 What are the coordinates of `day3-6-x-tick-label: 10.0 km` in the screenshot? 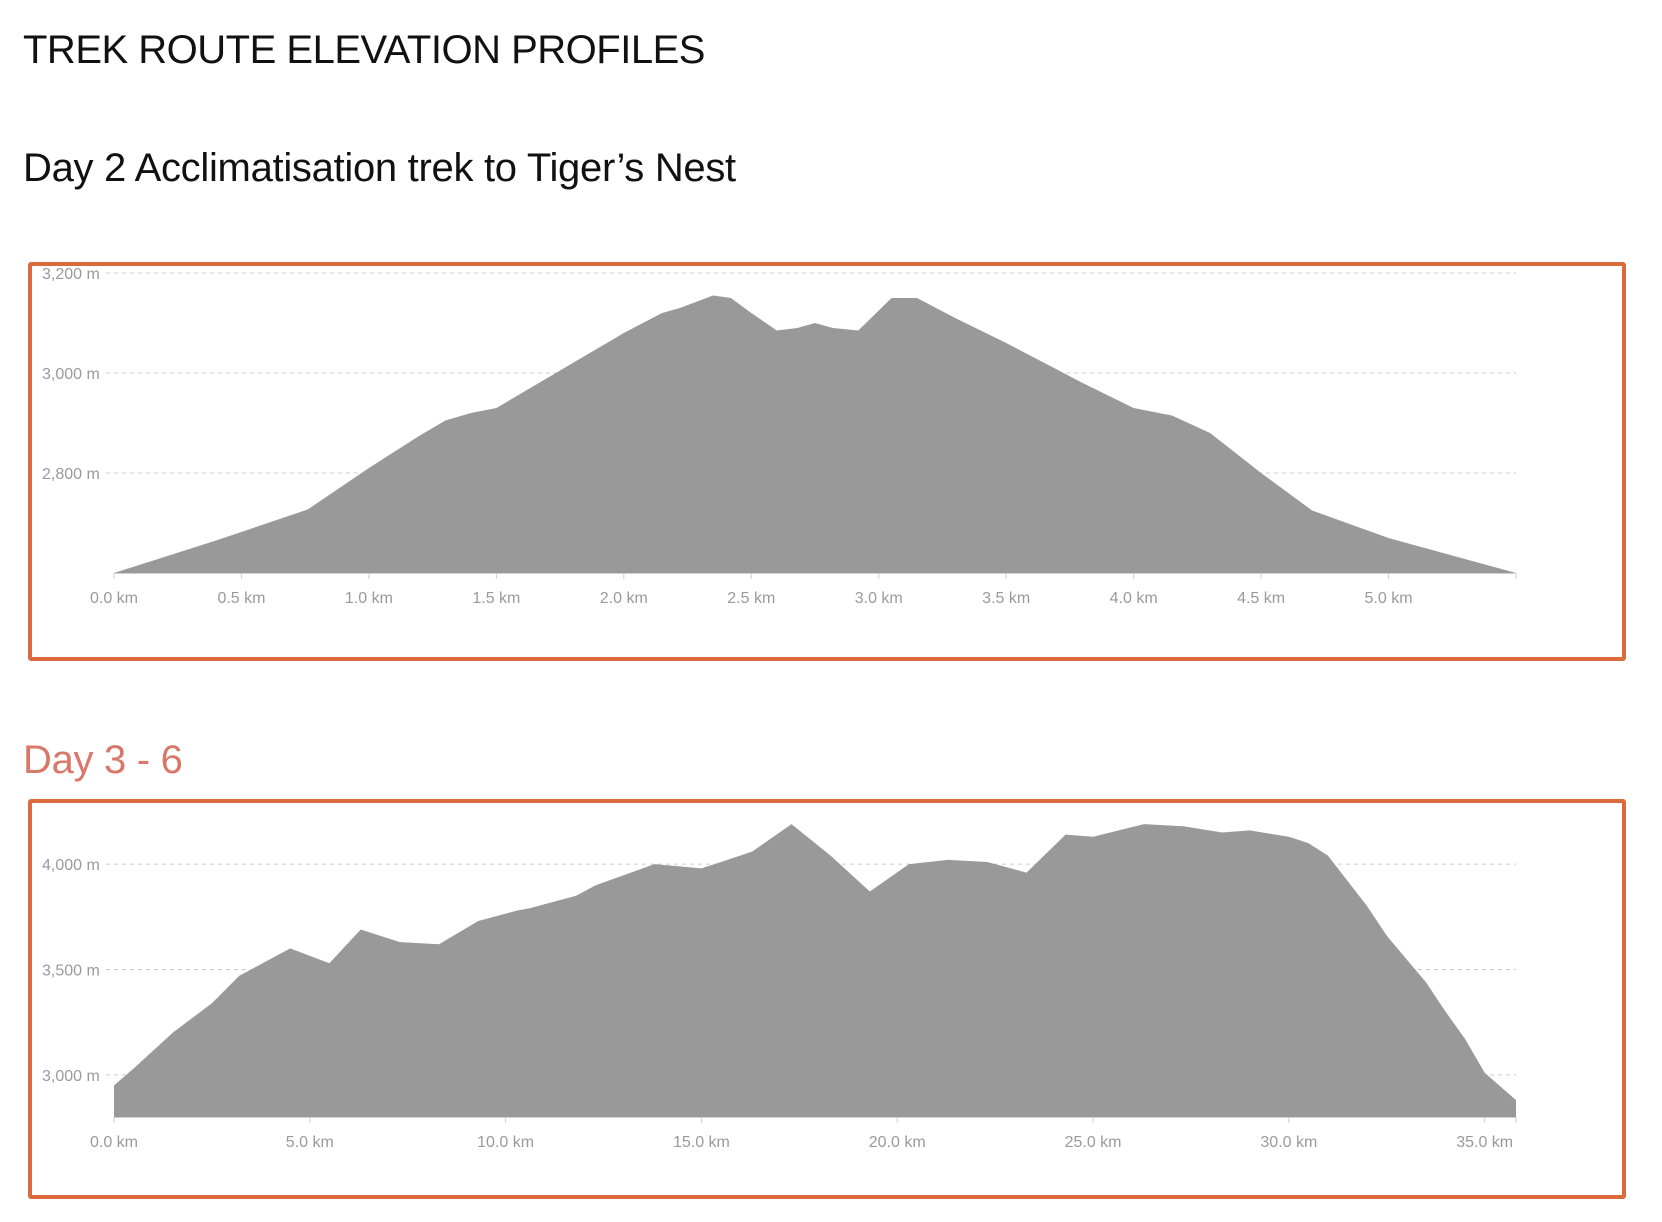 It's located at (505, 1142).